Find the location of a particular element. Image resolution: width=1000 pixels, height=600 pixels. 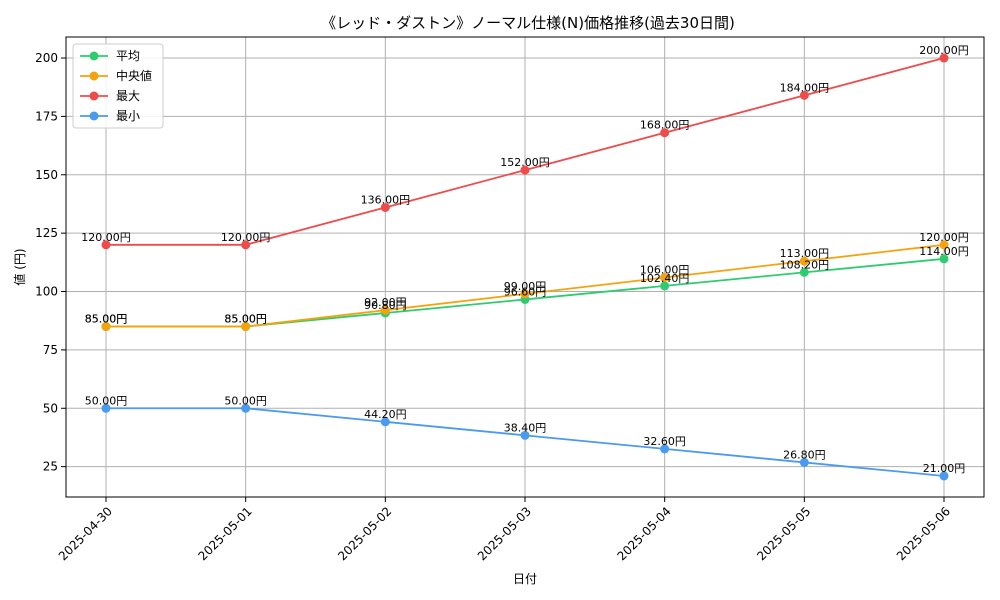

data-label: 102.40円 is located at coordinates (665, 278).